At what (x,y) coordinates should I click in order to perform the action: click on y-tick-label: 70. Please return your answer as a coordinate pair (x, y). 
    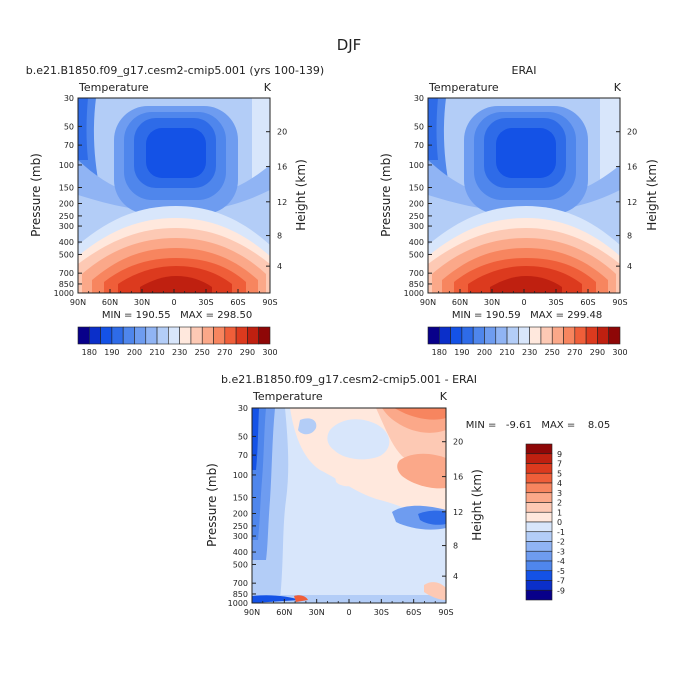
    Looking at the image, I should click on (69, 145).